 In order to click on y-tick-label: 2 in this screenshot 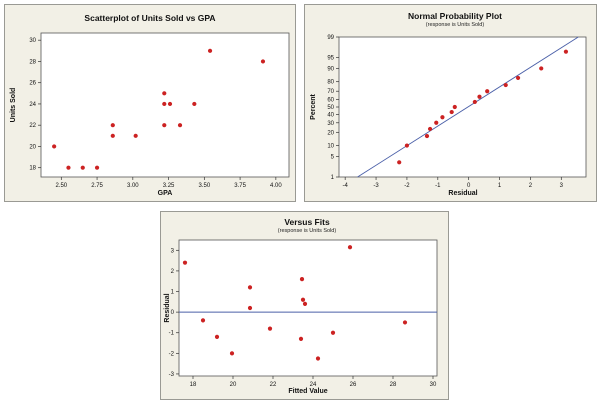, I will do `click(173, 272)`.